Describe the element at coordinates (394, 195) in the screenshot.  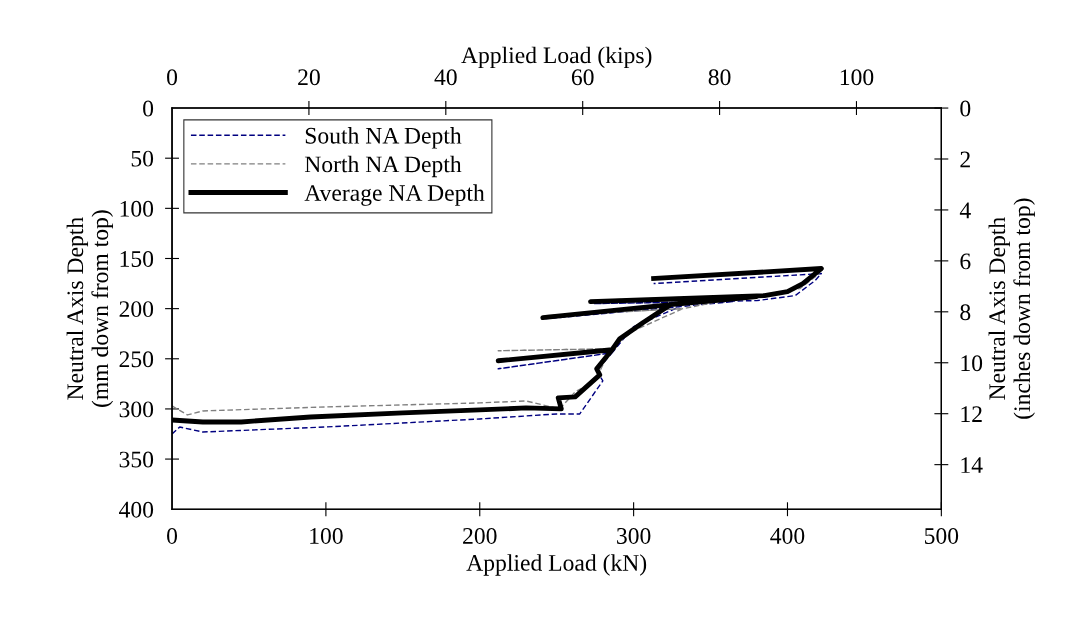
I see `legend-label: Average NA Depth` at that location.